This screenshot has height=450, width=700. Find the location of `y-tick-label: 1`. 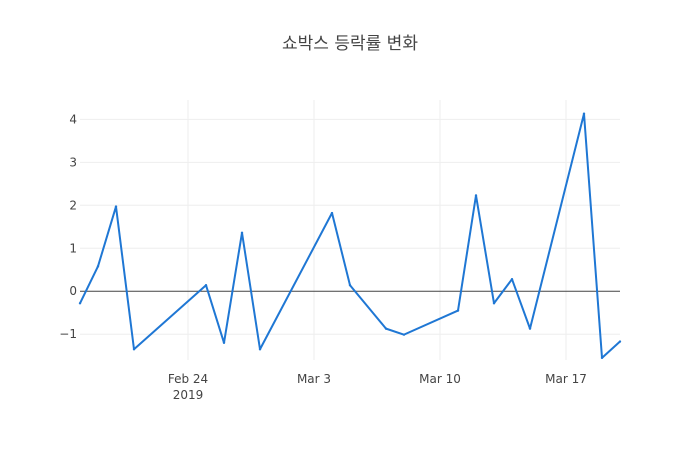

y-tick-label: 1 is located at coordinates (73, 248).